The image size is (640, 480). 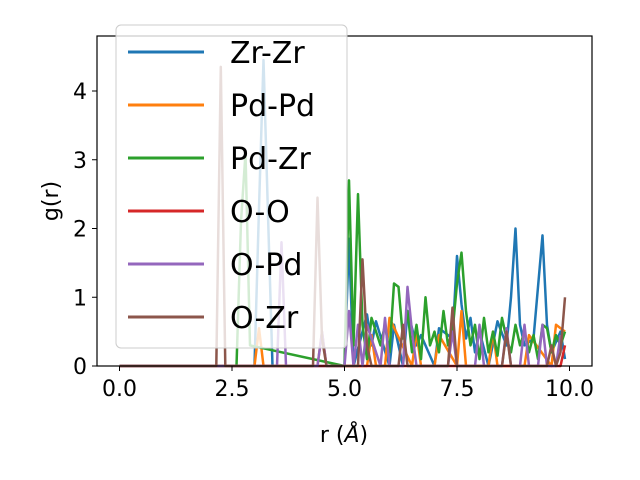 I want to click on x-tick-label: 2.5, so click(x=232, y=389).